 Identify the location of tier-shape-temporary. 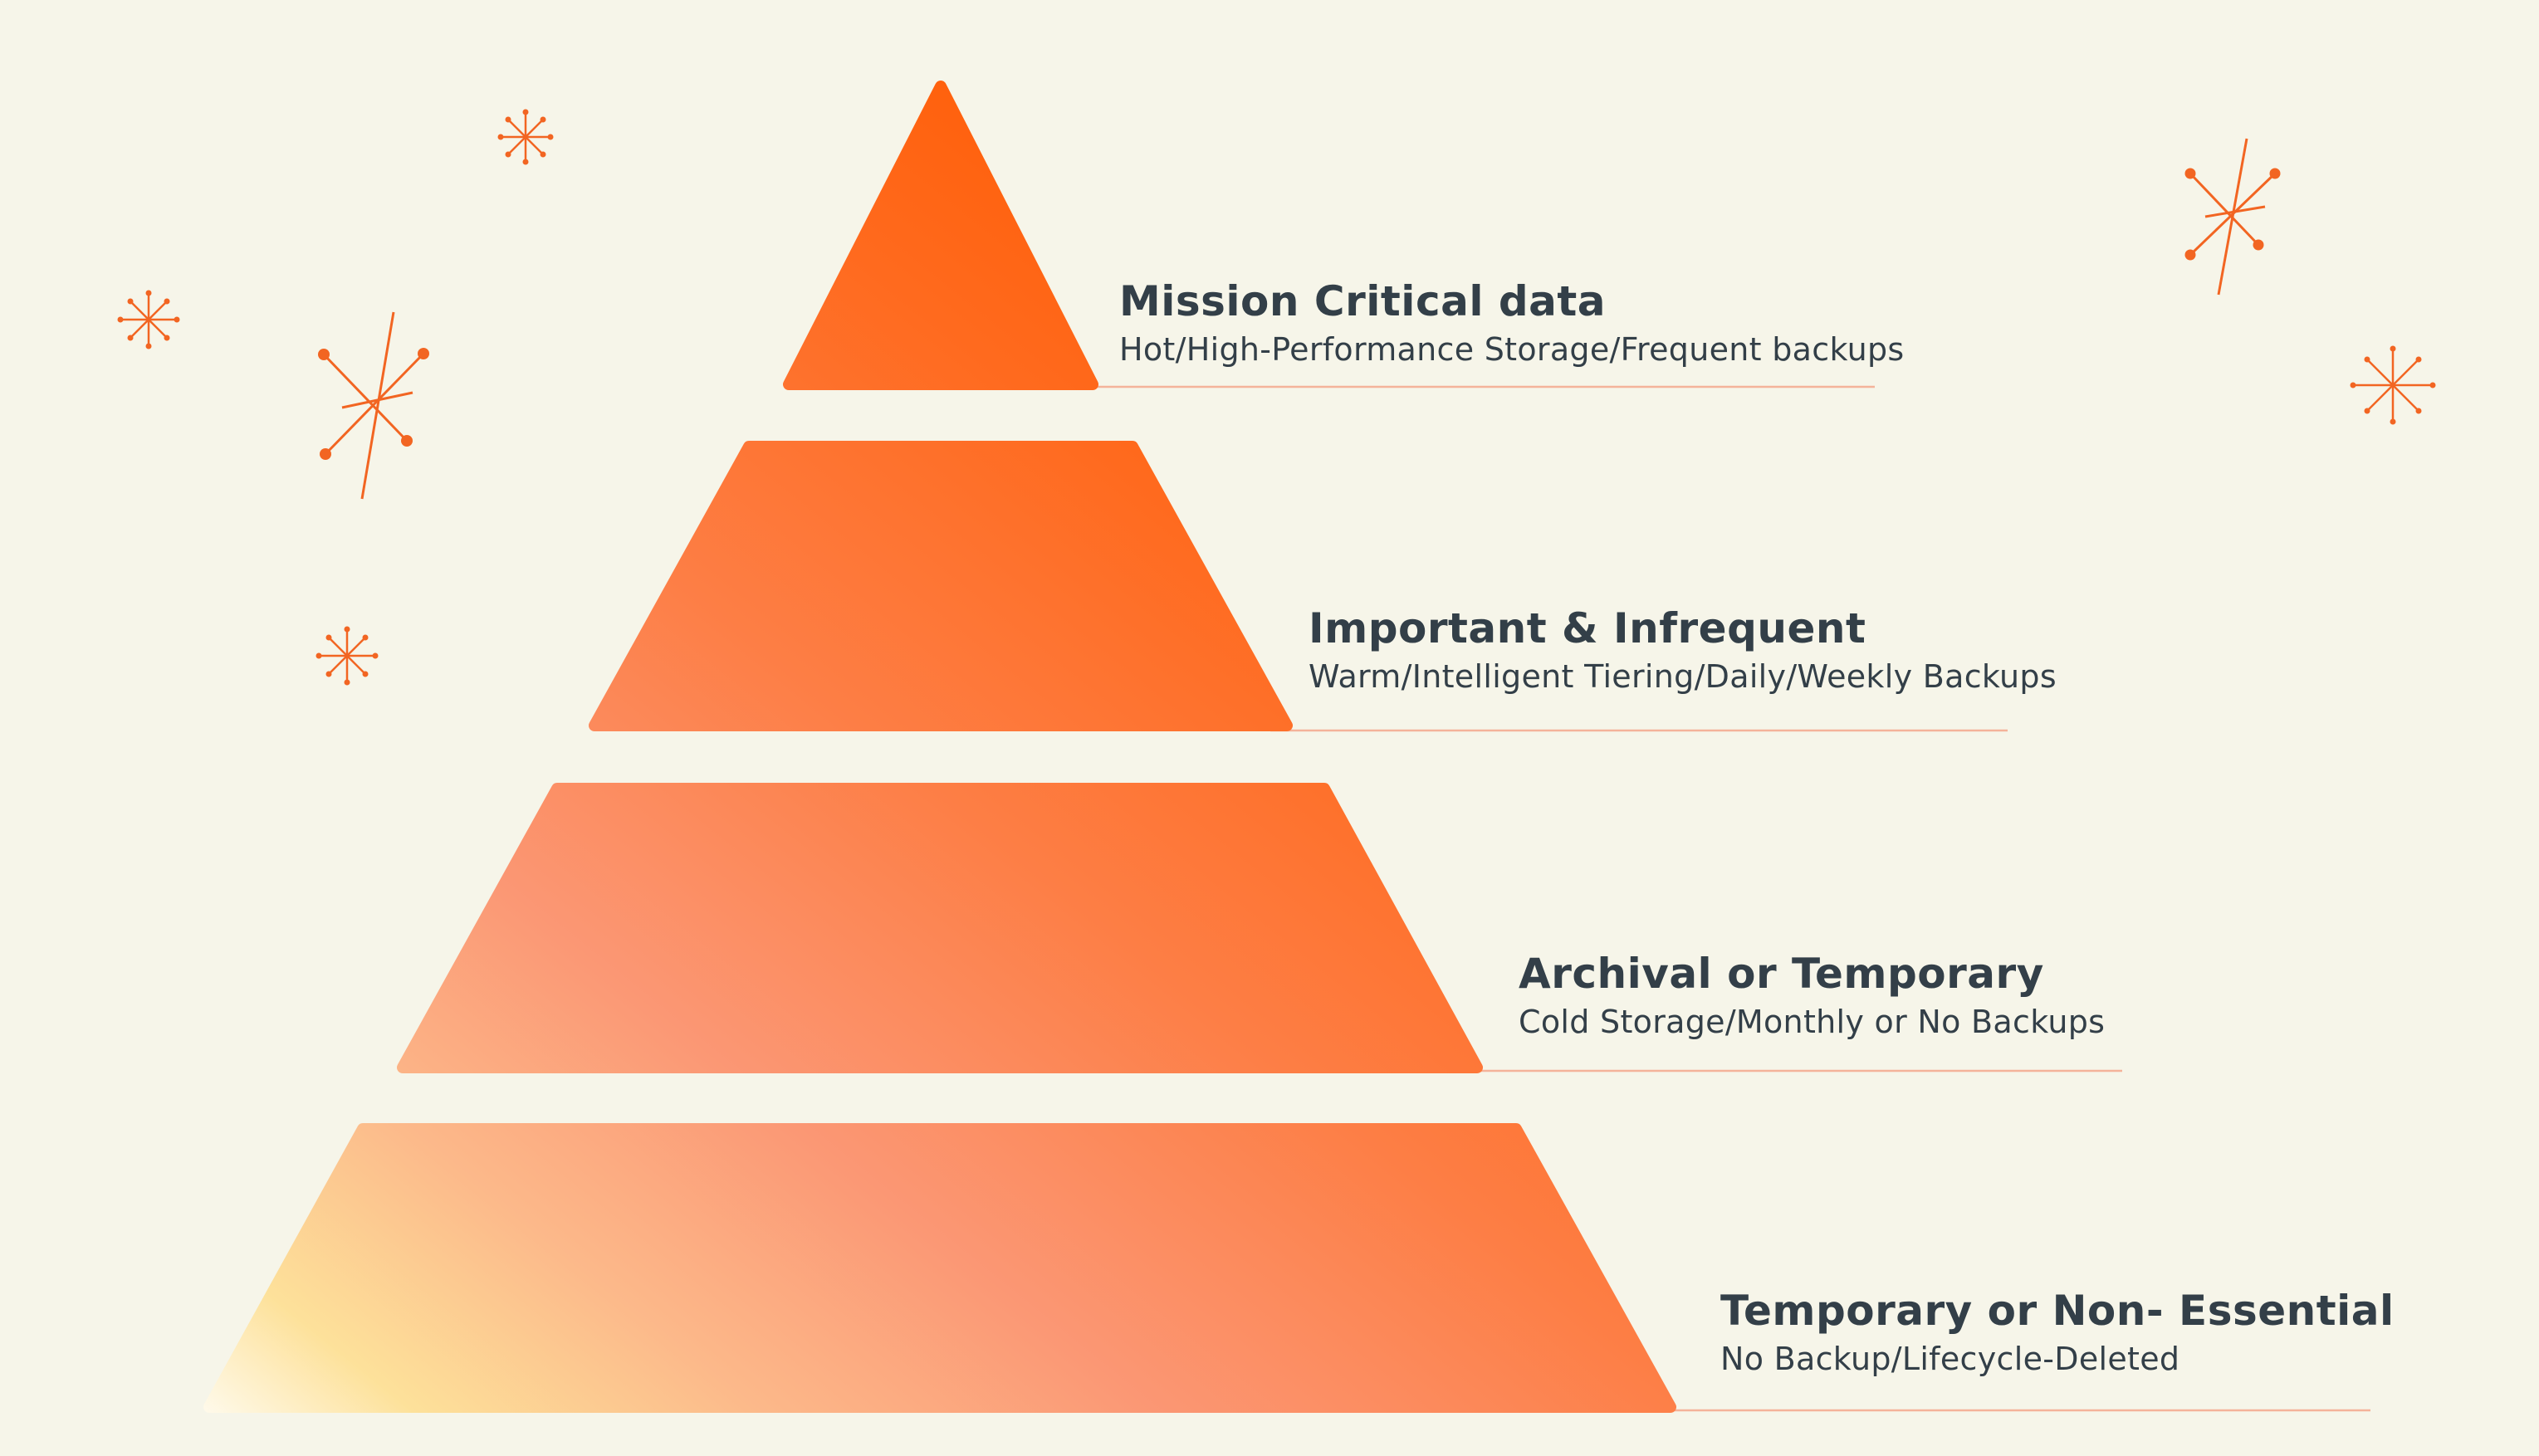
(940, 1268).